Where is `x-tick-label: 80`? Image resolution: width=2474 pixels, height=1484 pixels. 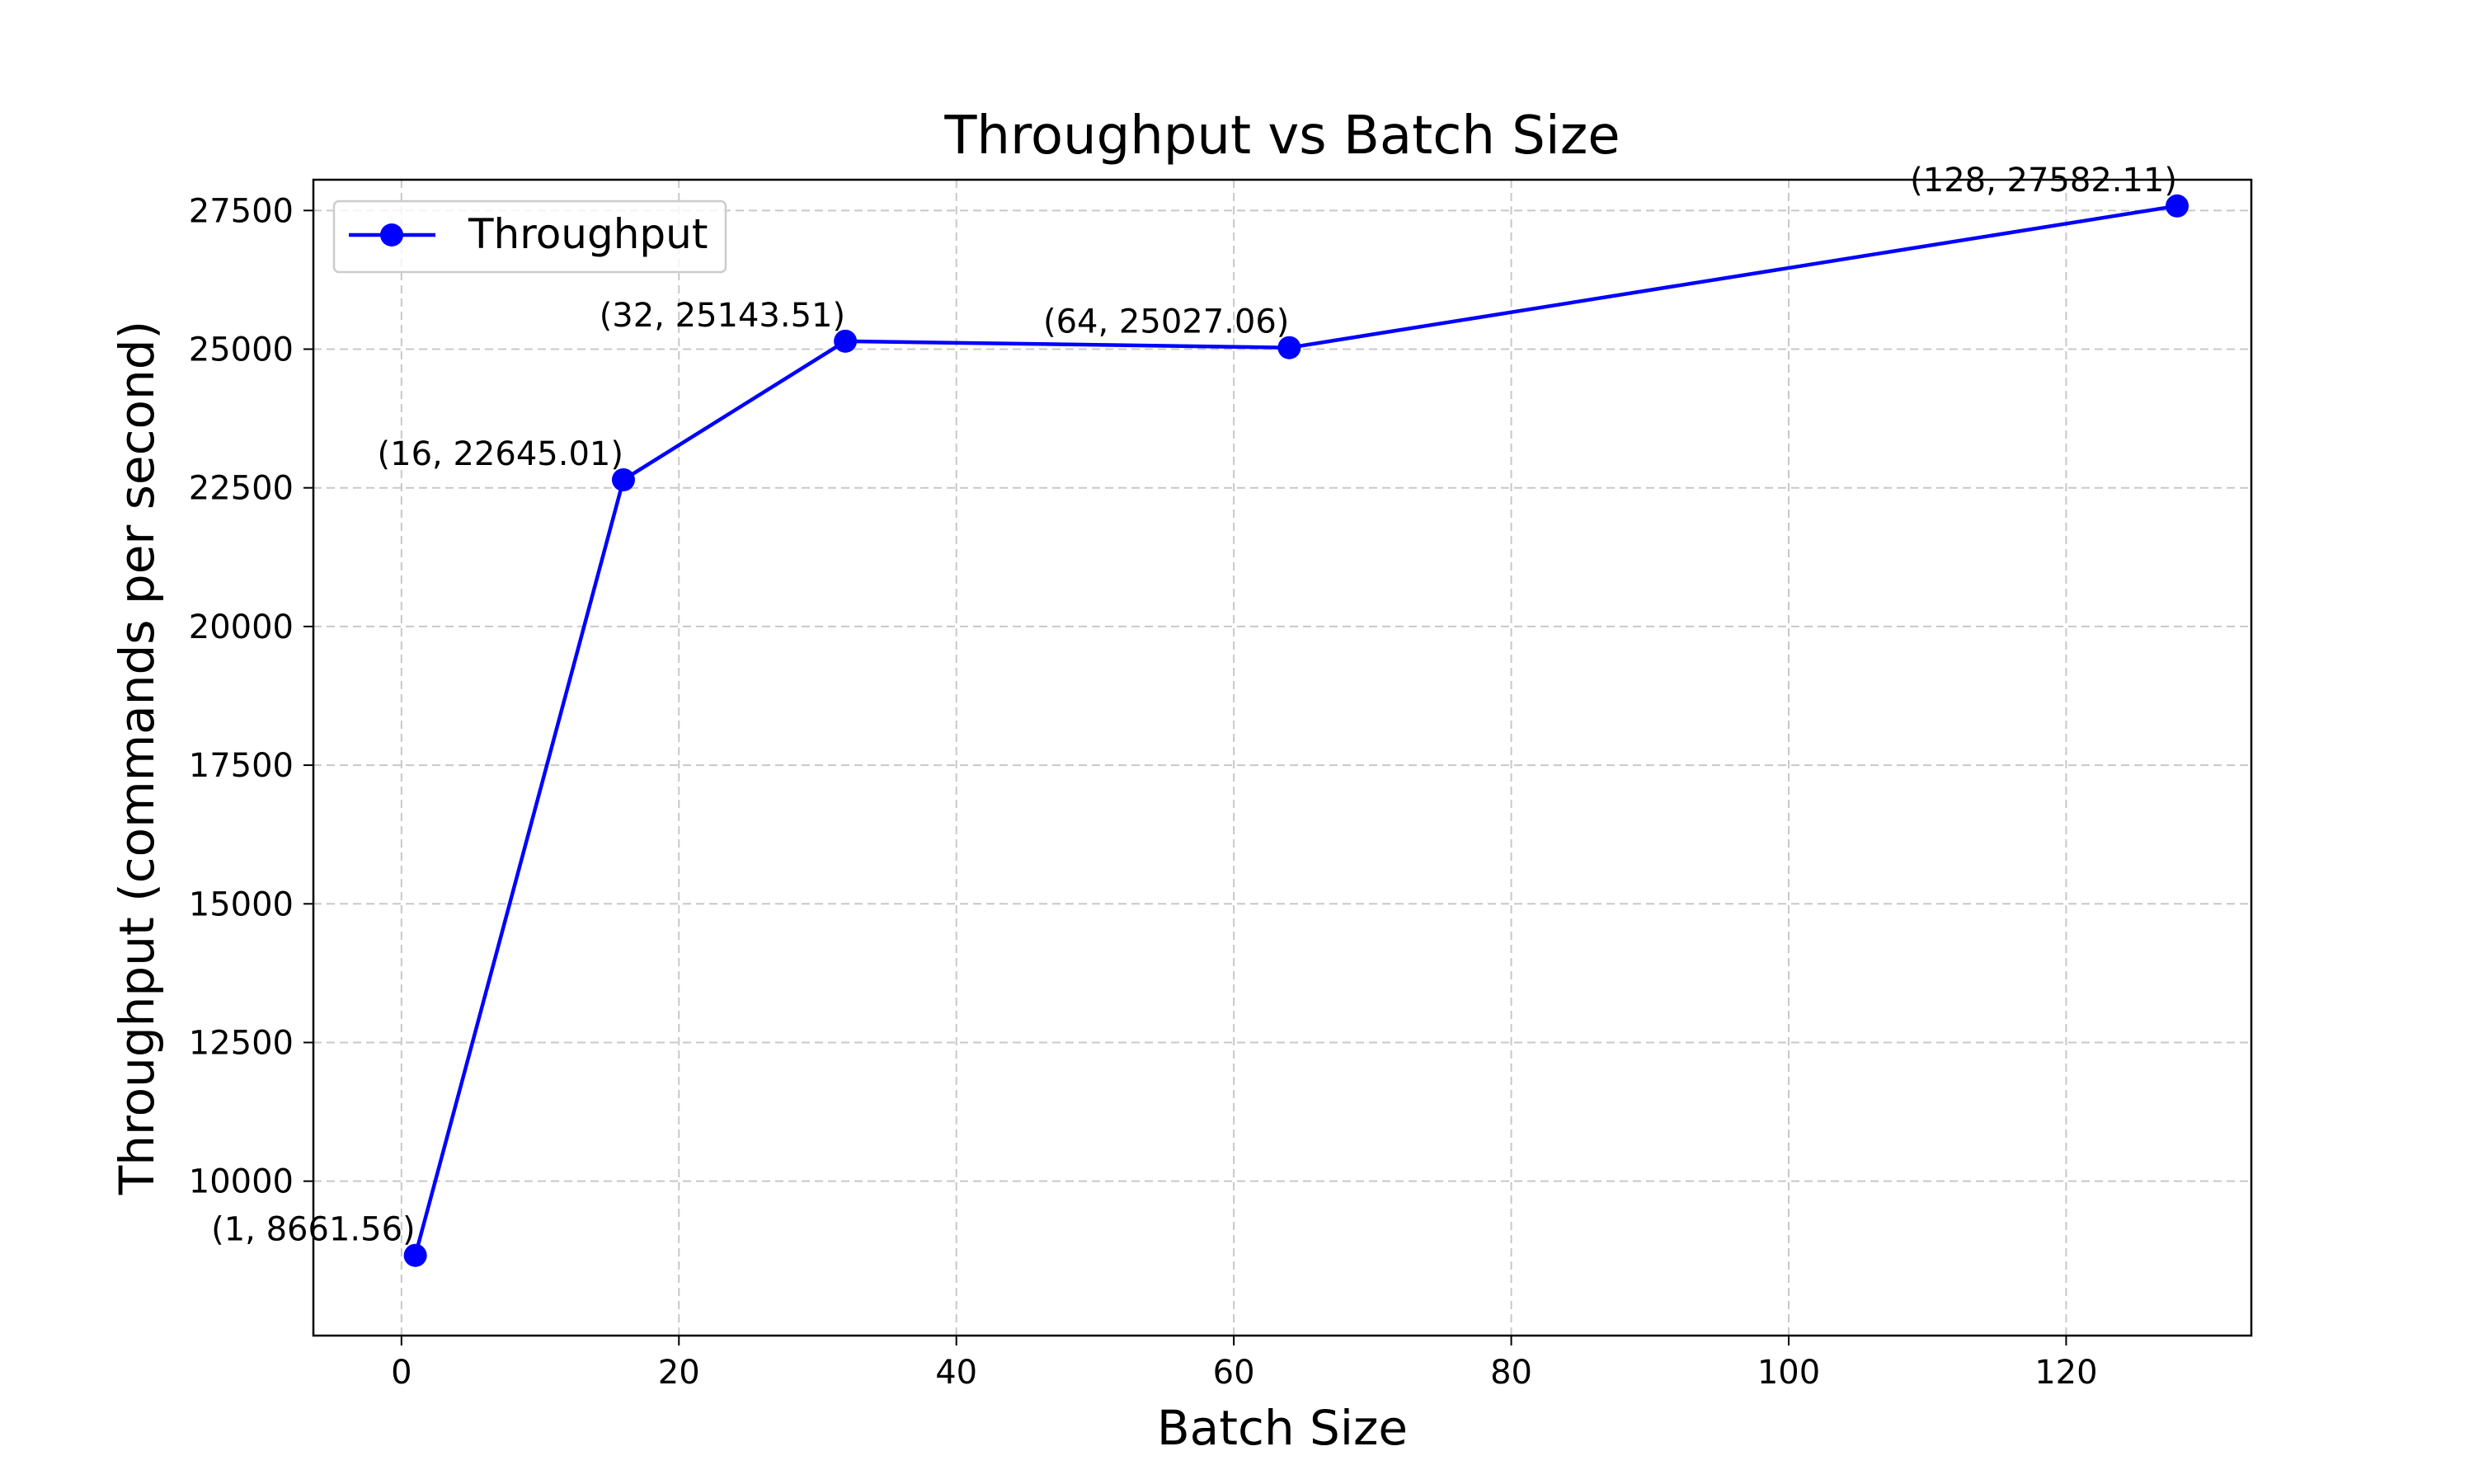 x-tick-label: 80 is located at coordinates (1511, 1373).